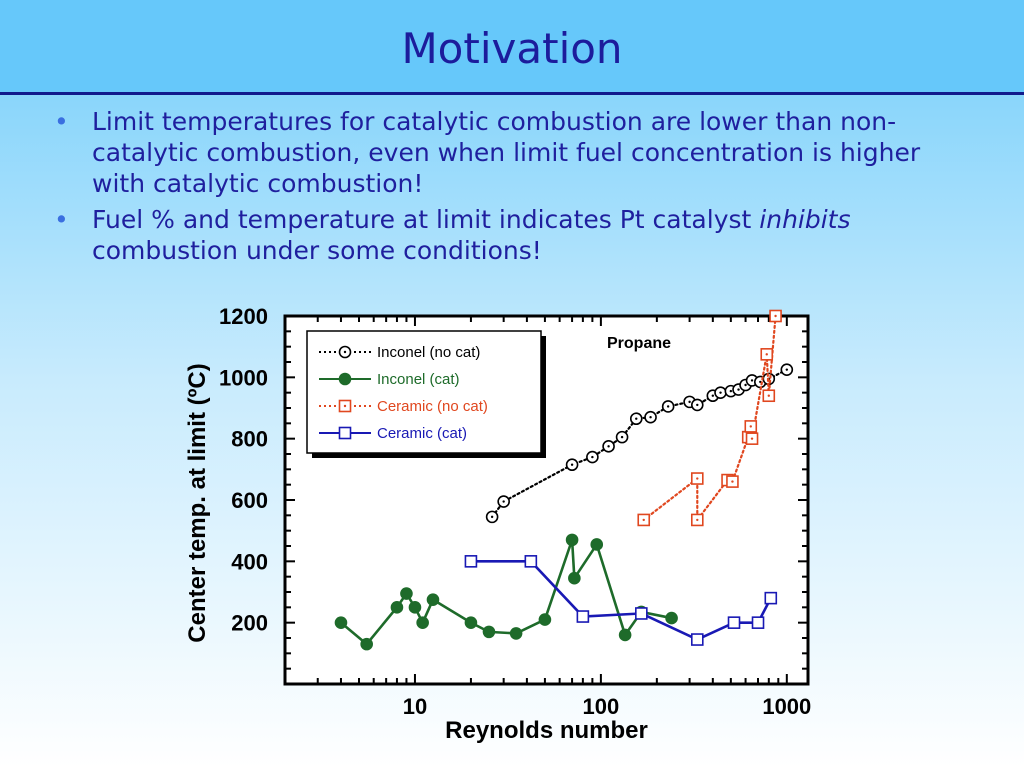 This screenshot has height=768, width=1024. Describe the element at coordinates (243, 377) in the screenshot. I see `y-tick-label: 1000` at that location.